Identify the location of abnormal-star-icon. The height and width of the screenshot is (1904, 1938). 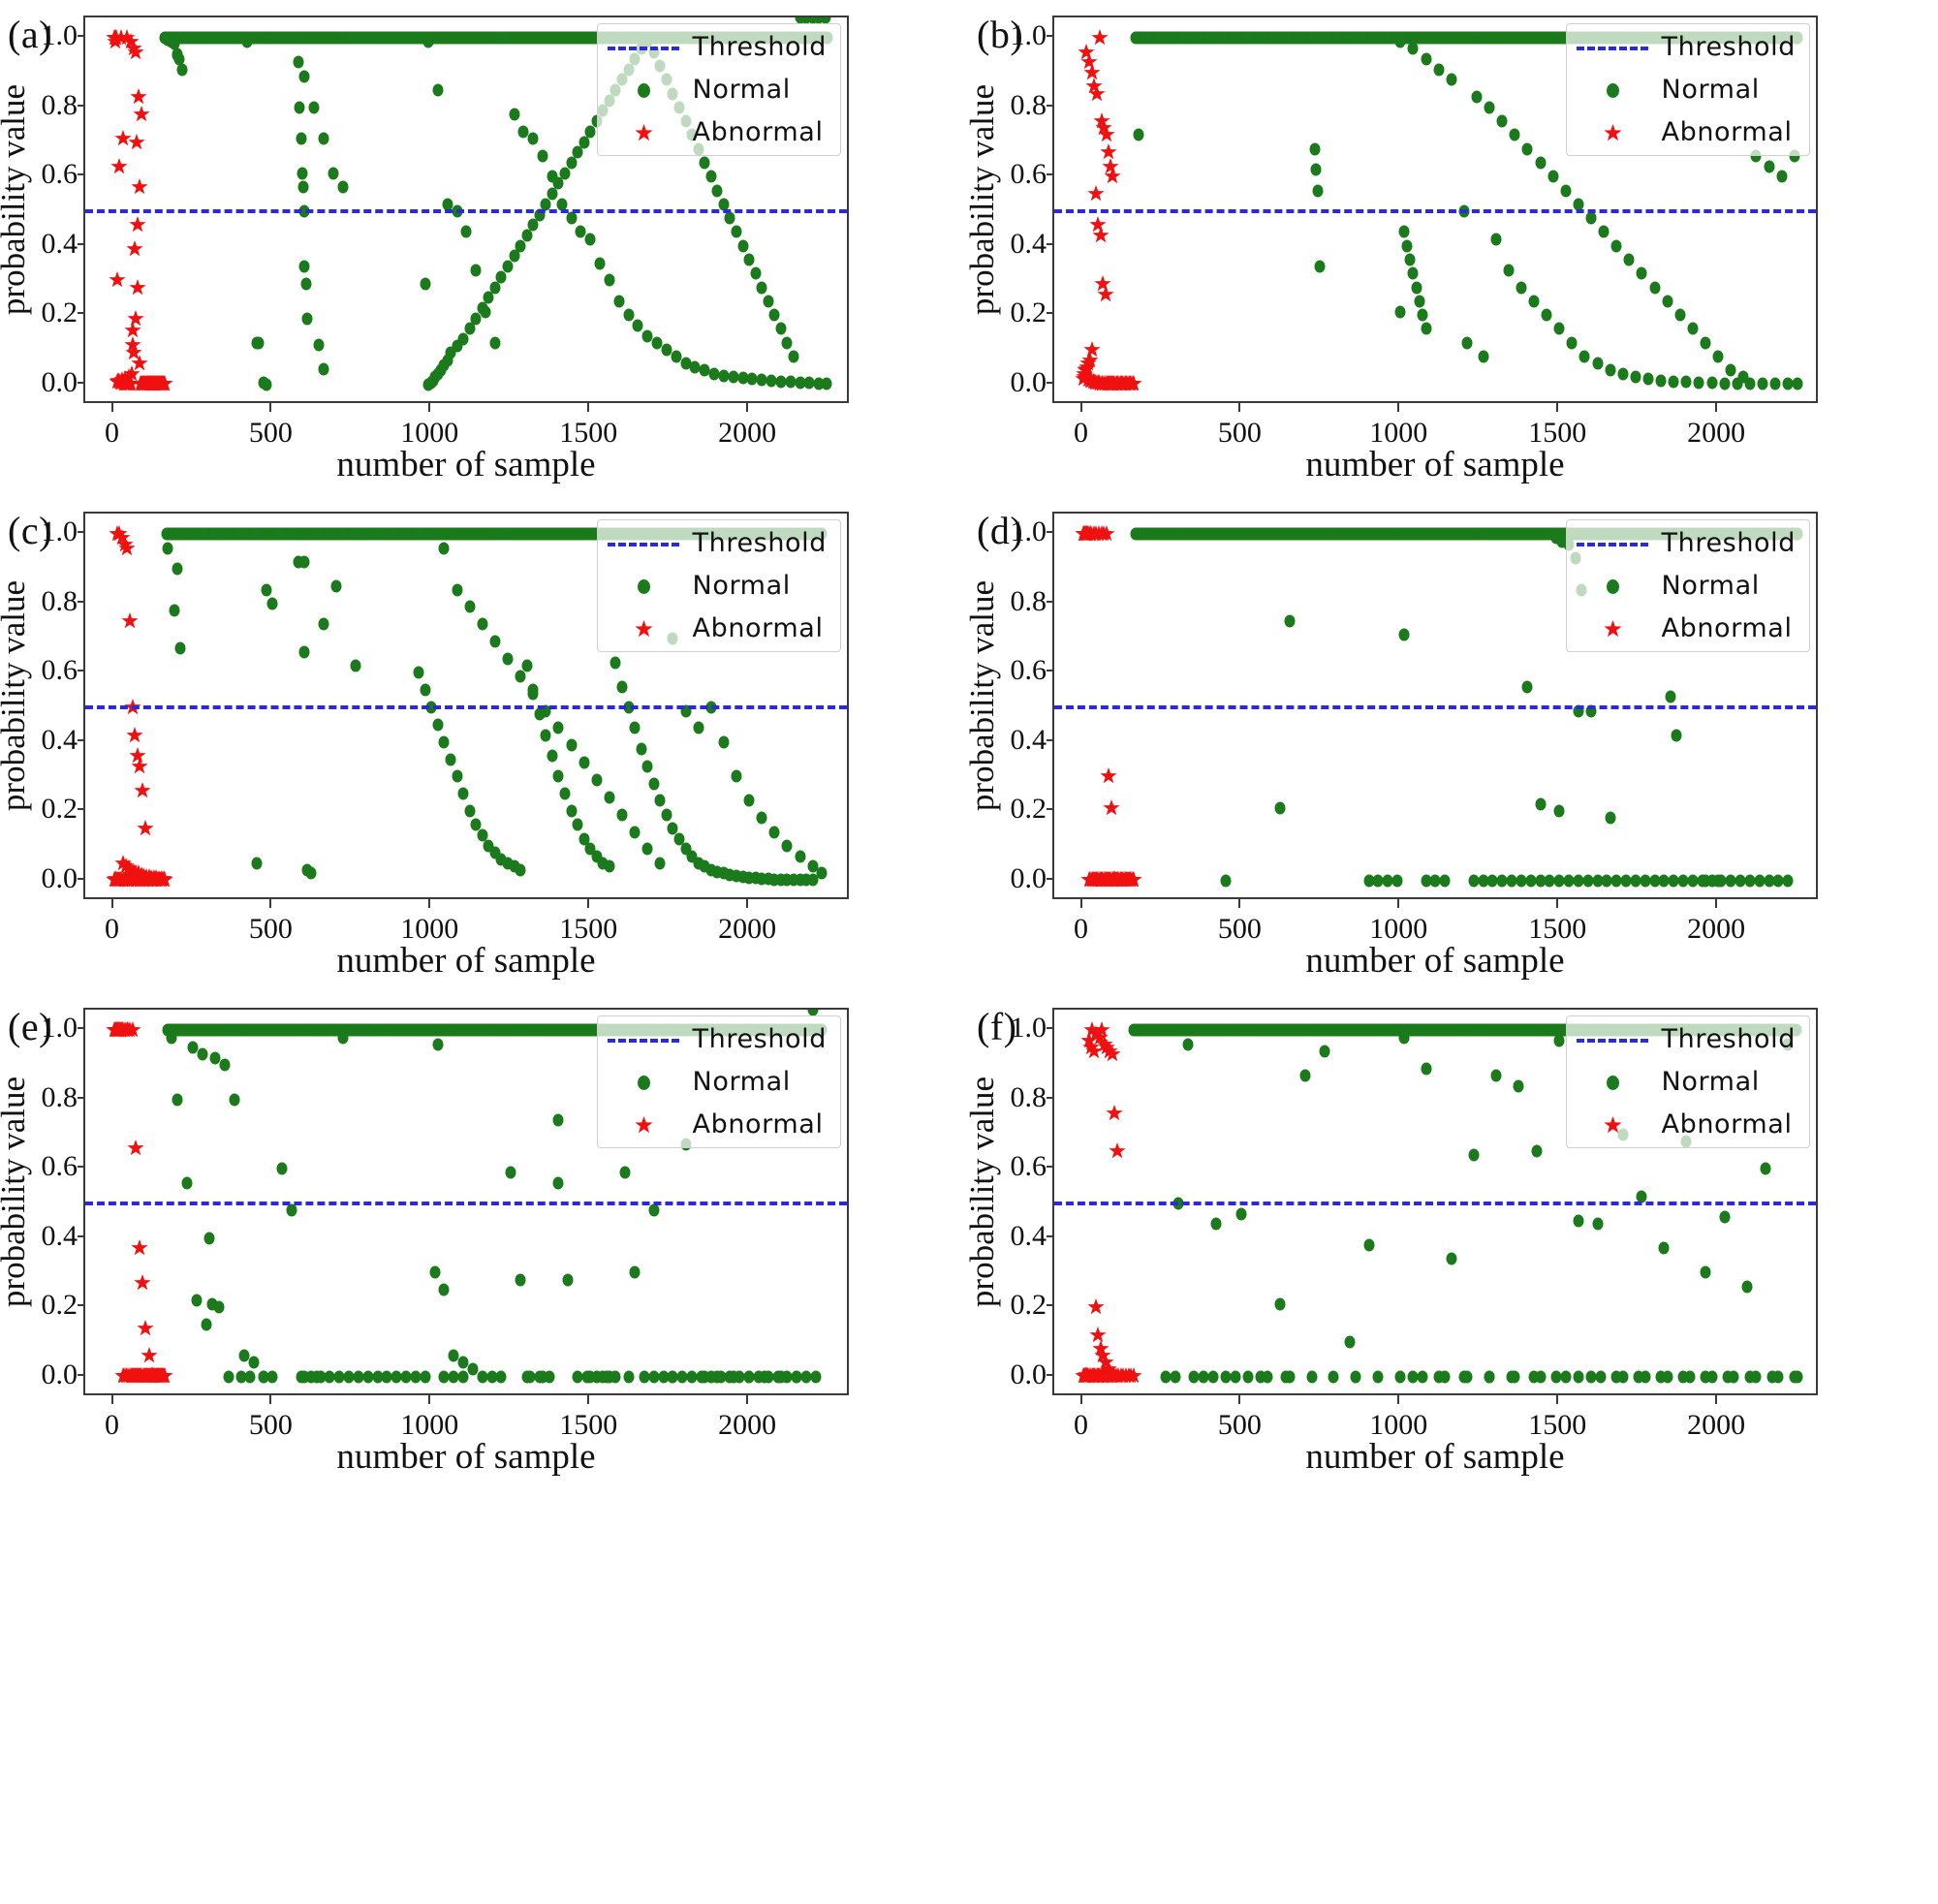
(644, 1125).